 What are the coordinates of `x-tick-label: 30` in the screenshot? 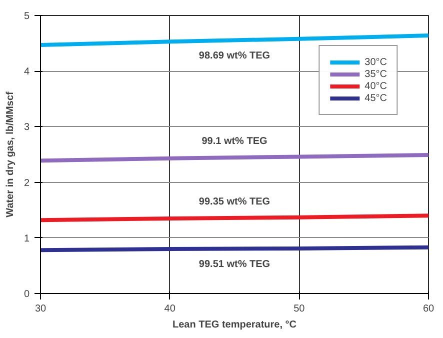 It's located at (40, 309).